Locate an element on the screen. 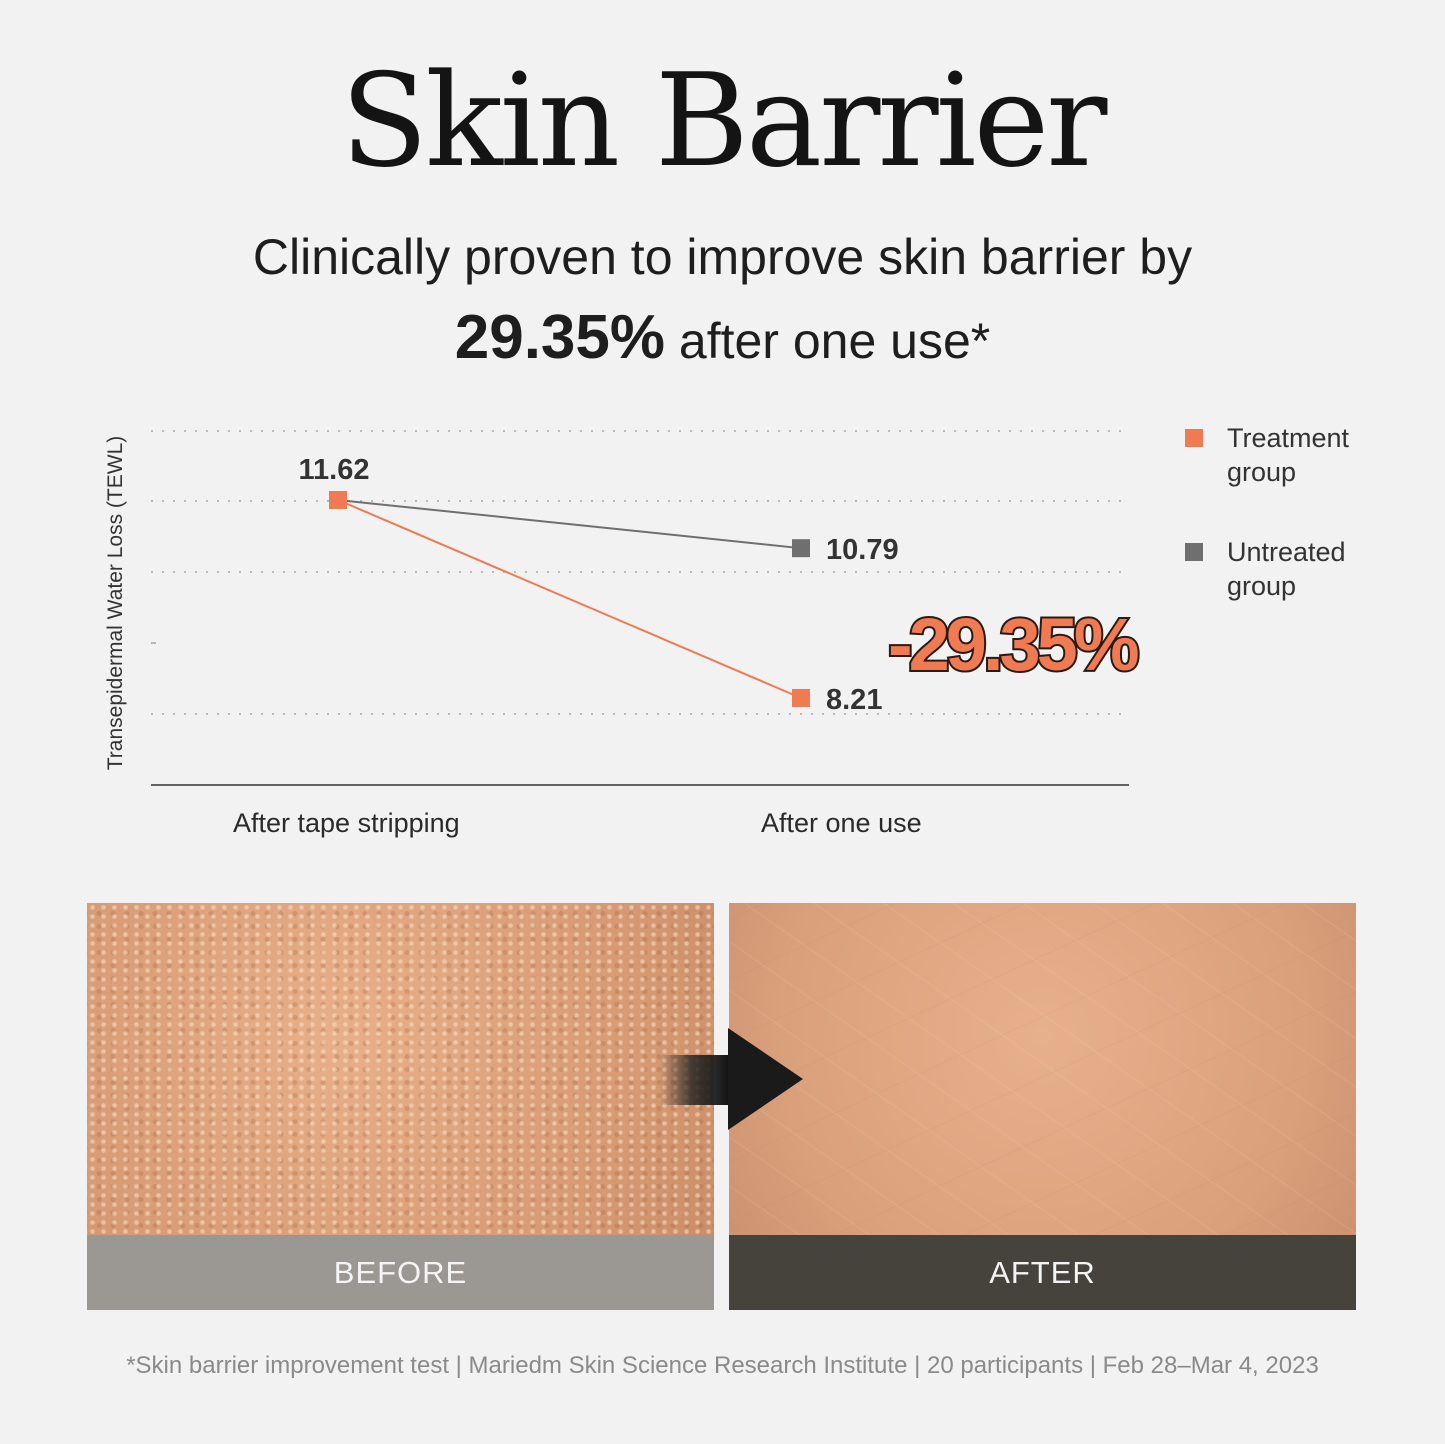  reduction-badge: -29.35% is located at coordinates (1014, 644).